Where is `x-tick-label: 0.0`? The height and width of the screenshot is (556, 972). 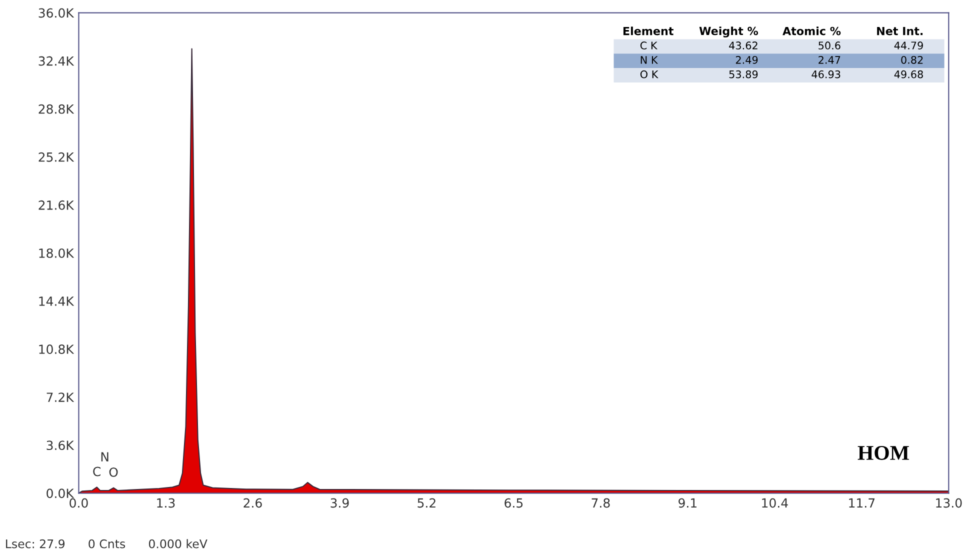 x-tick-label: 0.0 is located at coordinates (79, 503).